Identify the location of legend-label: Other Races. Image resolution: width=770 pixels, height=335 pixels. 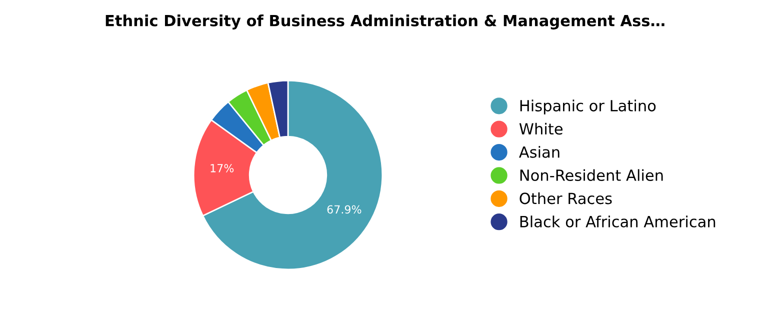
(566, 198).